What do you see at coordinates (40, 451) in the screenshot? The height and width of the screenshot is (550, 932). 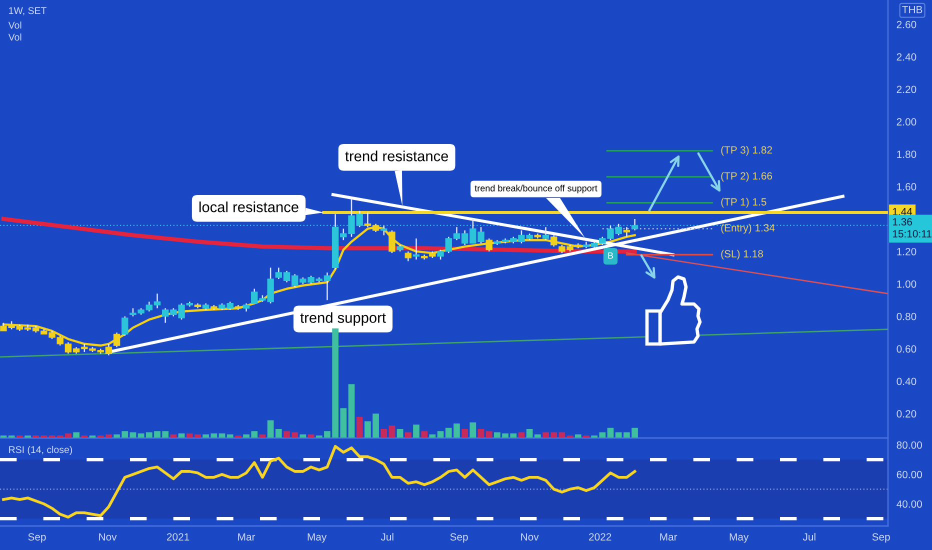 I see `text: RSI (14, close)` at bounding box center [40, 451].